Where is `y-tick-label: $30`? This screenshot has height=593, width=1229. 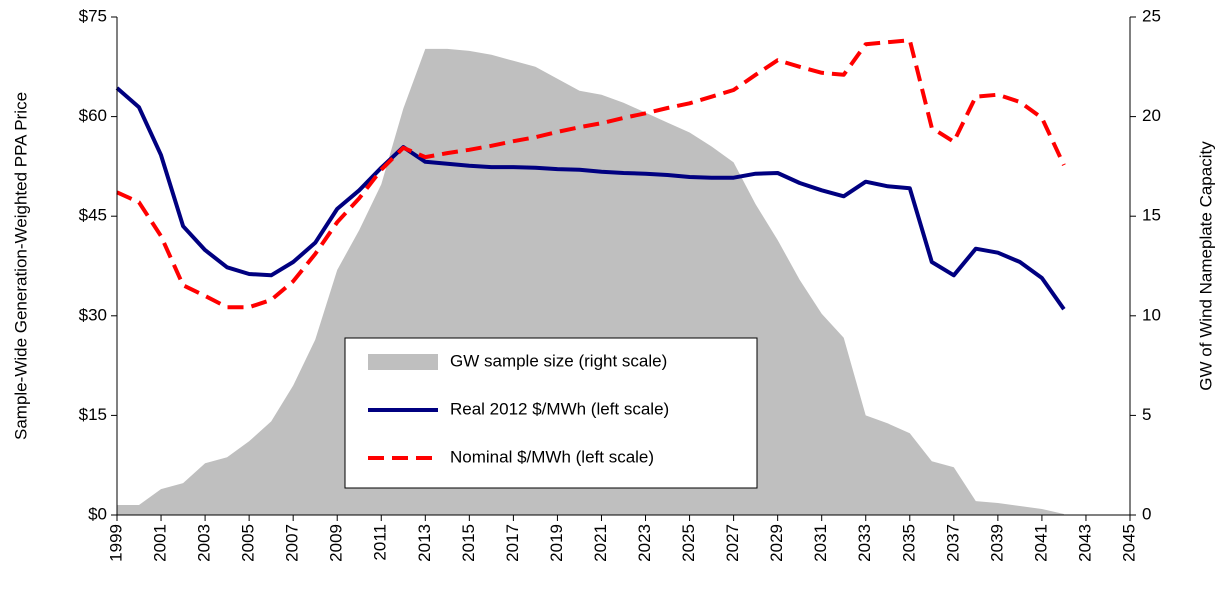 y-tick-label: $30 is located at coordinates (93, 314).